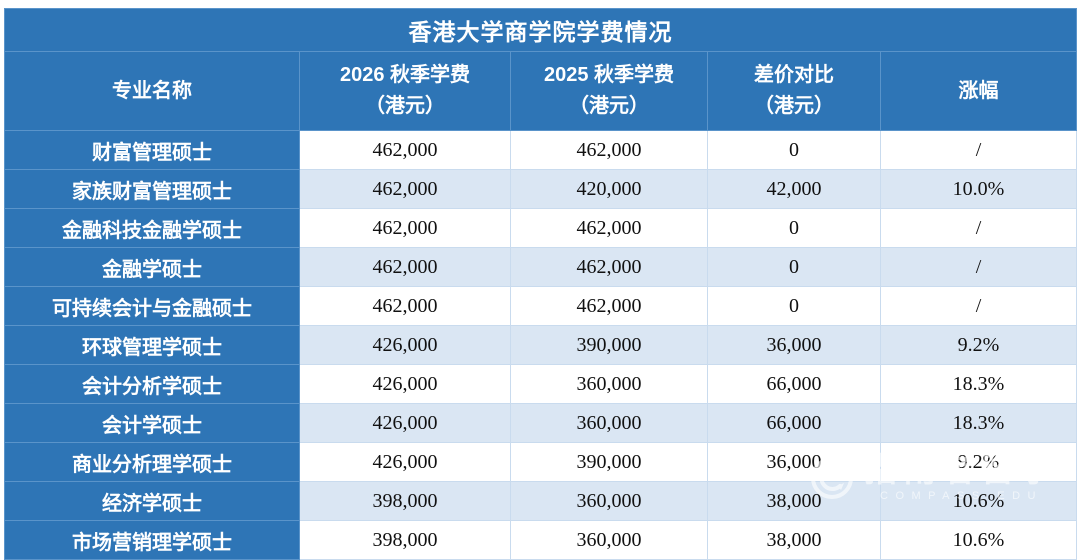 This screenshot has height=560, width=1080. I want to click on col-header-diff: 差价对比 （港元）, so click(794, 91).